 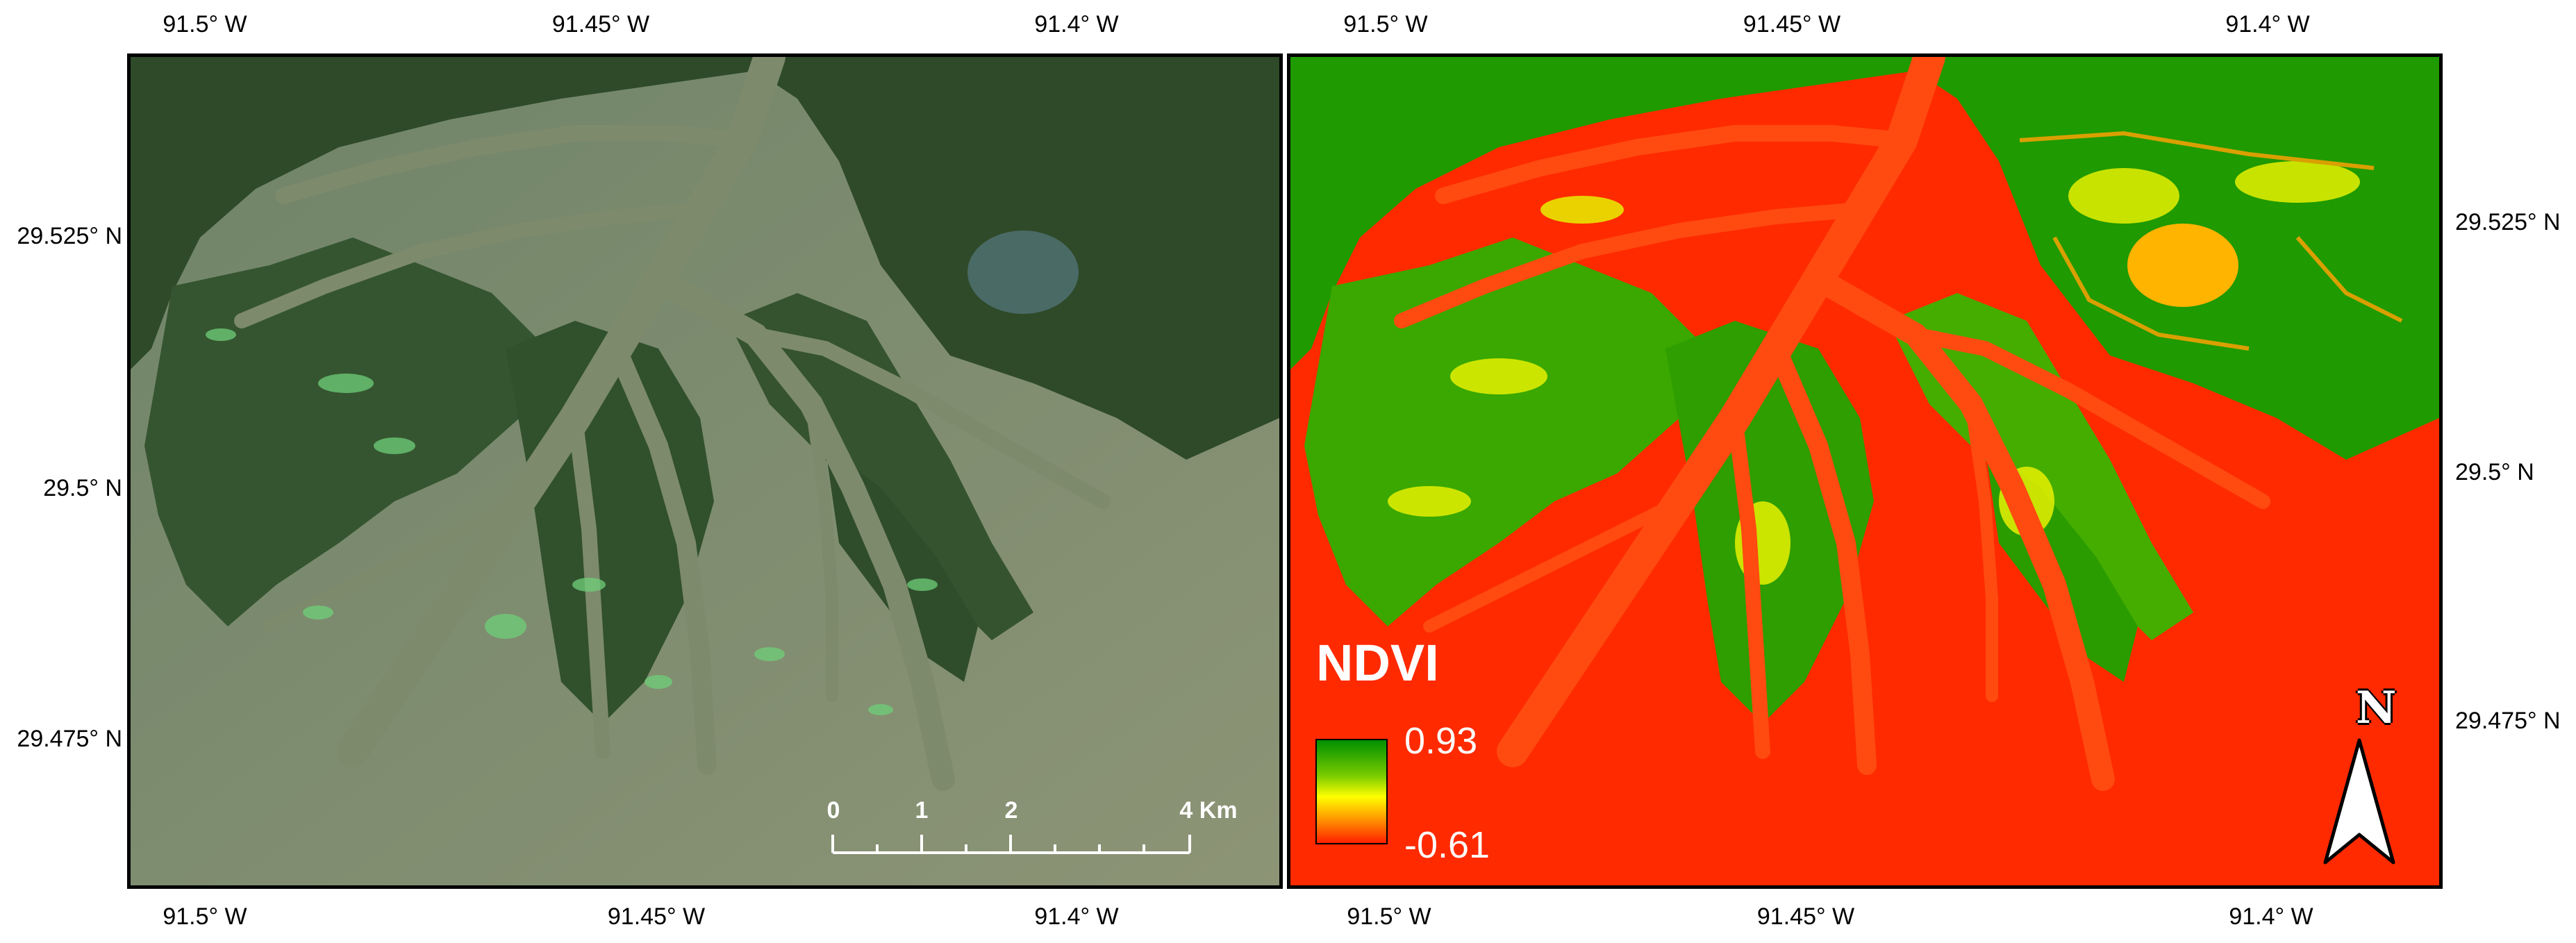 What do you see at coordinates (205, 24) in the screenshot?
I see `lon-tick-top-left-1: 91.5° W` at bounding box center [205, 24].